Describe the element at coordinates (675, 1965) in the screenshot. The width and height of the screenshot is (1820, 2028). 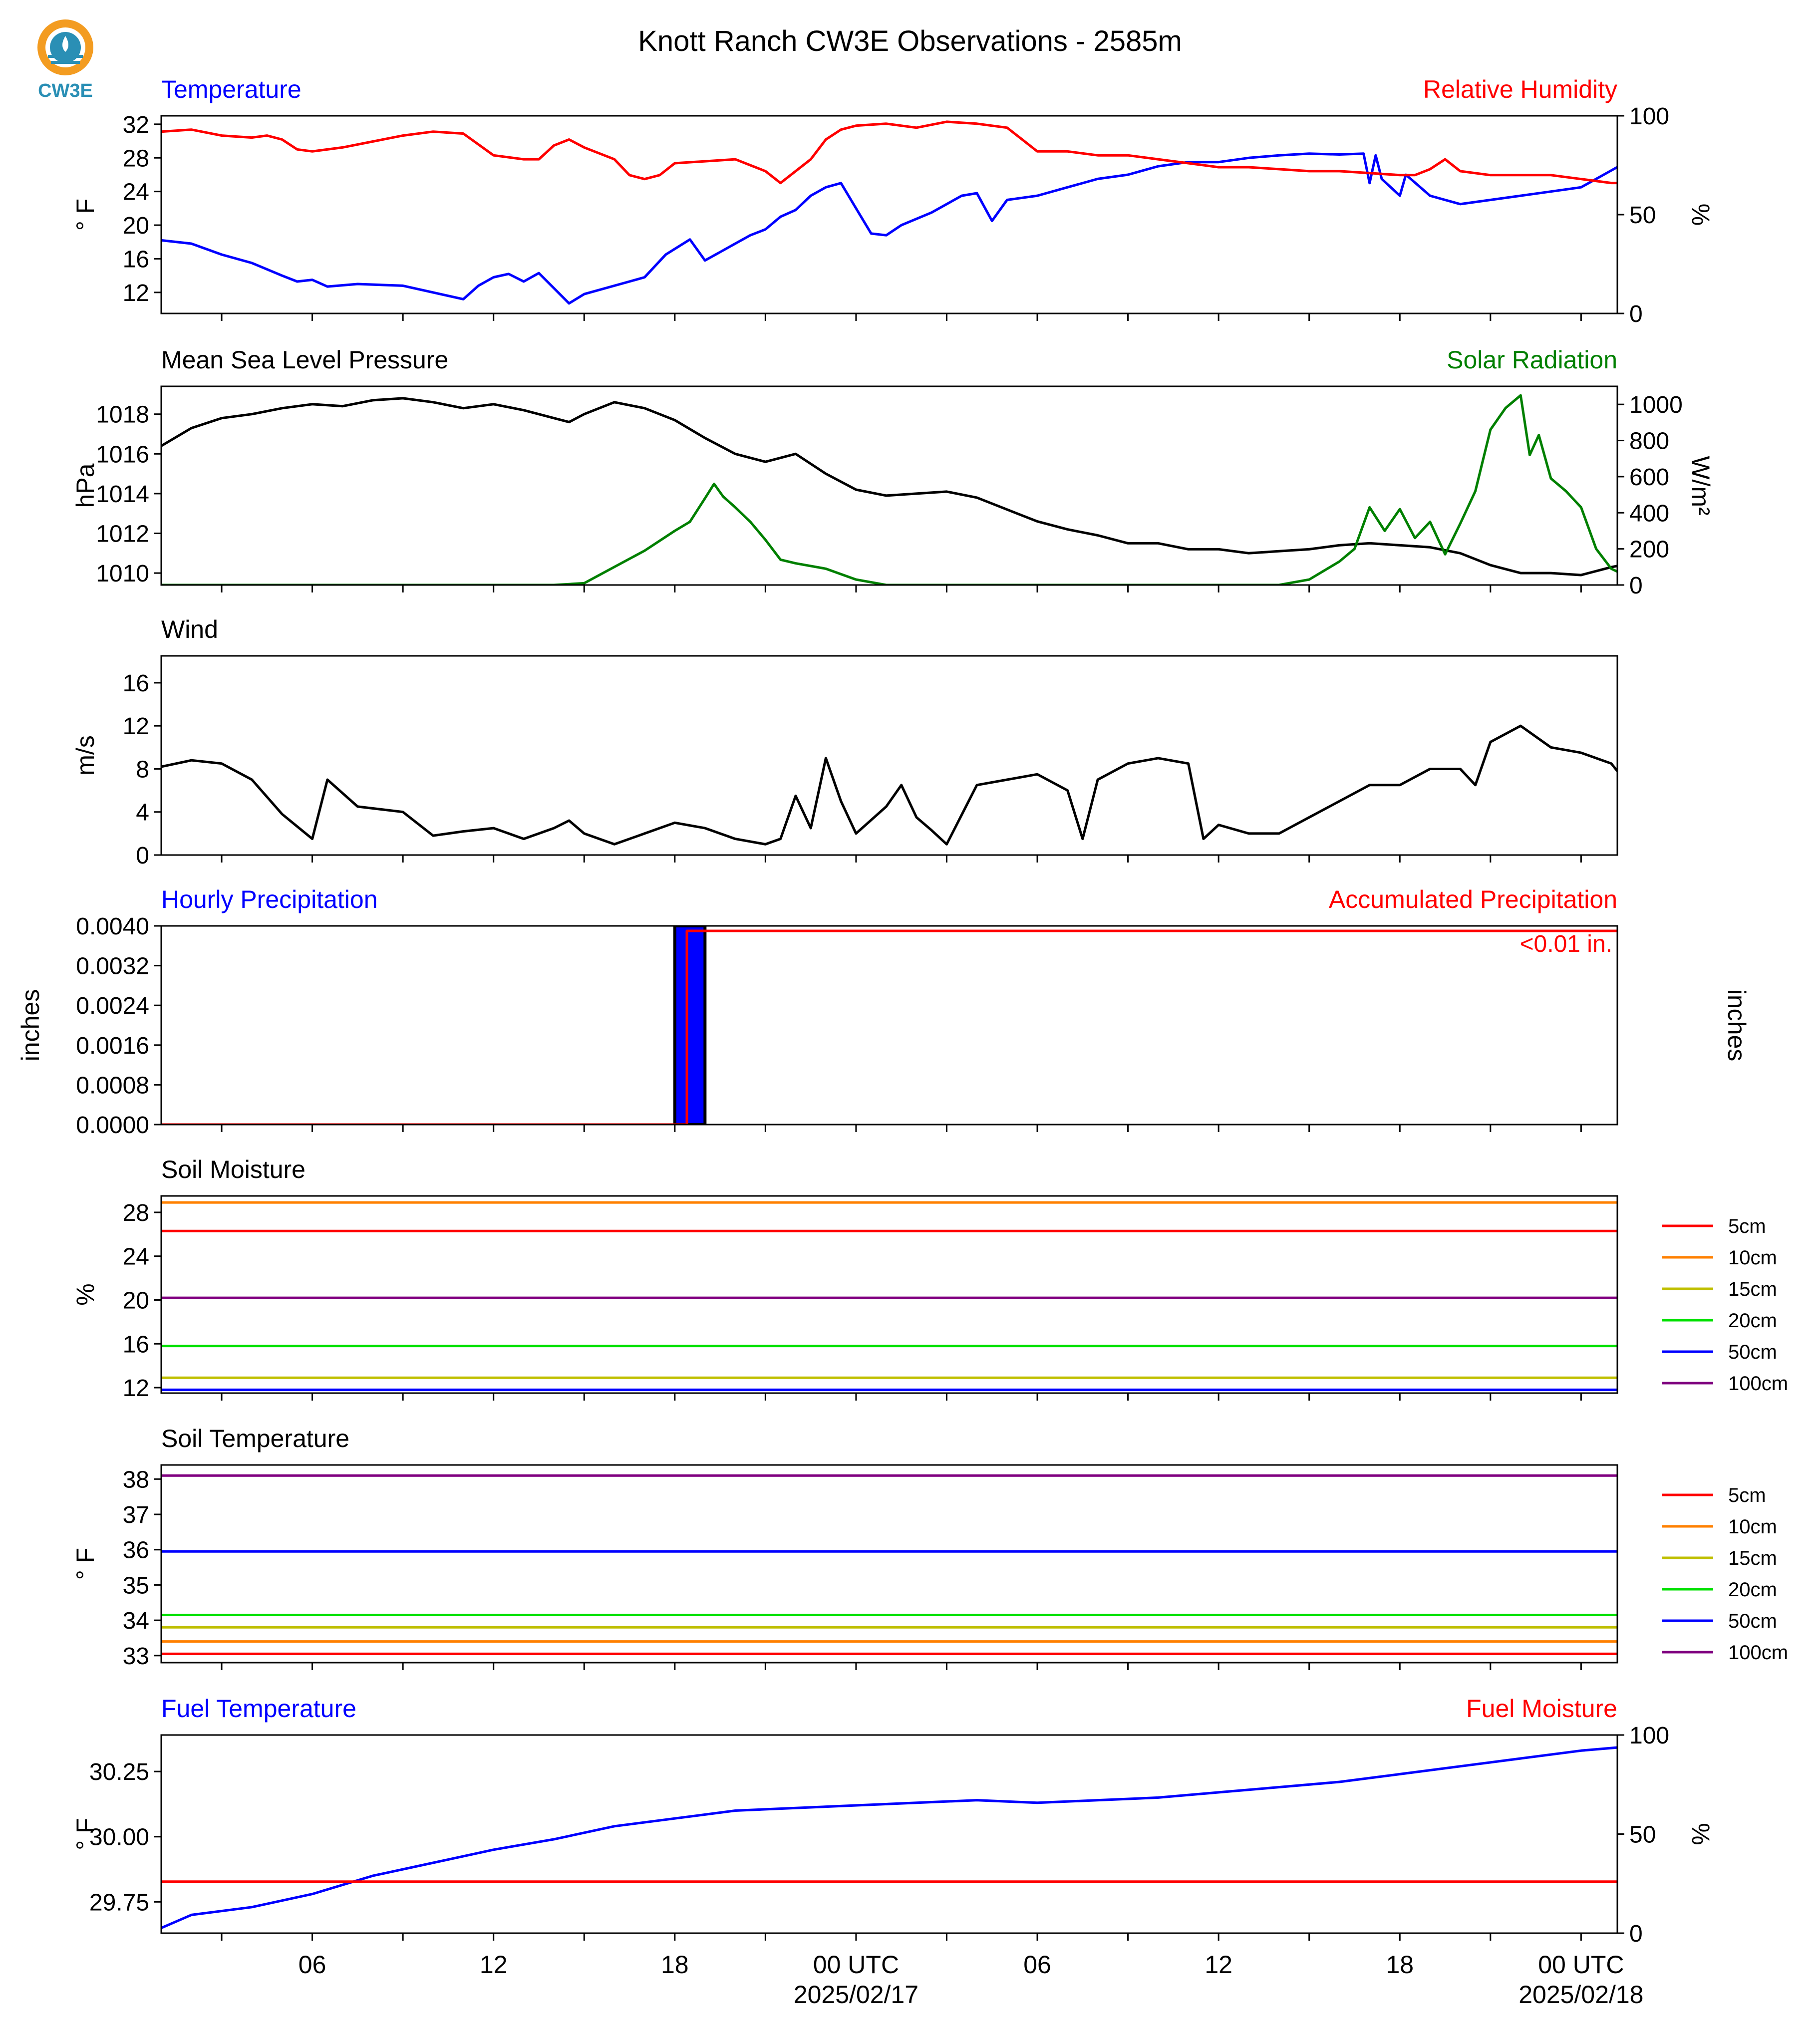
I see `x-tick-label: 18` at that location.